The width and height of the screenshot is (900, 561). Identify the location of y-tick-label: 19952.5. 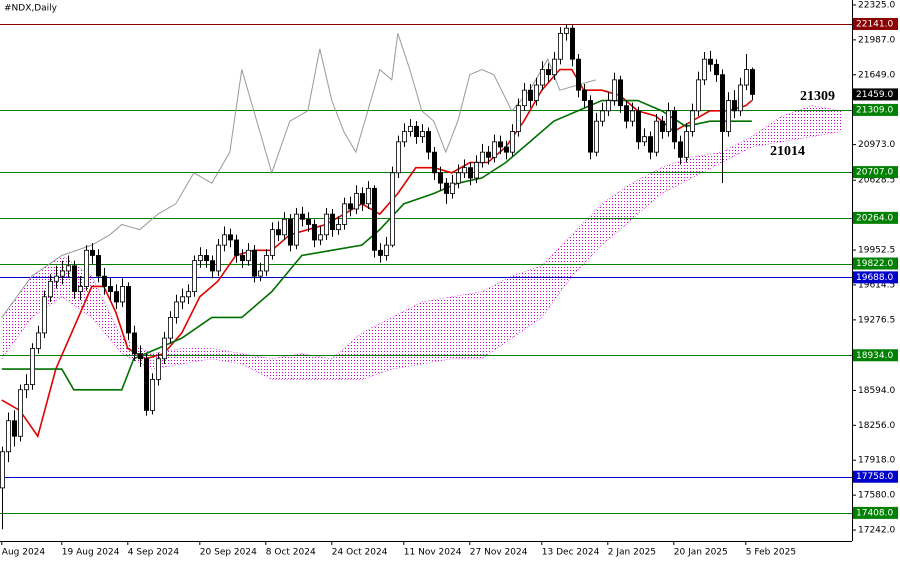
(876, 251).